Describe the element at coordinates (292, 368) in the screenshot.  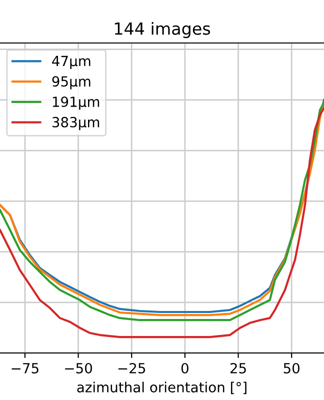
I see `x-tick-label: 50` at that location.